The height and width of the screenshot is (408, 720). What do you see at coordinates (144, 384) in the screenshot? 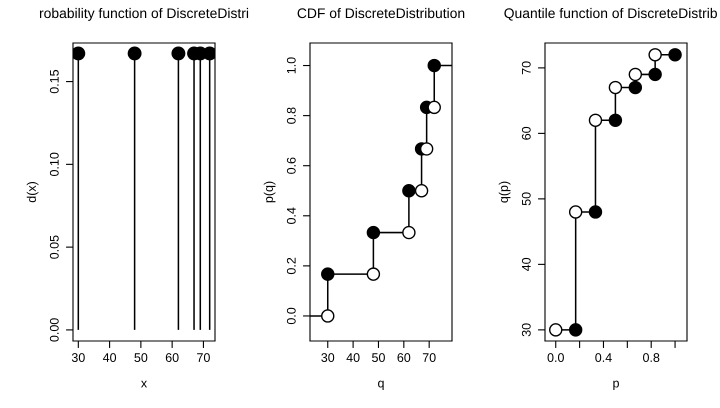
I see `x-axis-title: x` at bounding box center [144, 384].